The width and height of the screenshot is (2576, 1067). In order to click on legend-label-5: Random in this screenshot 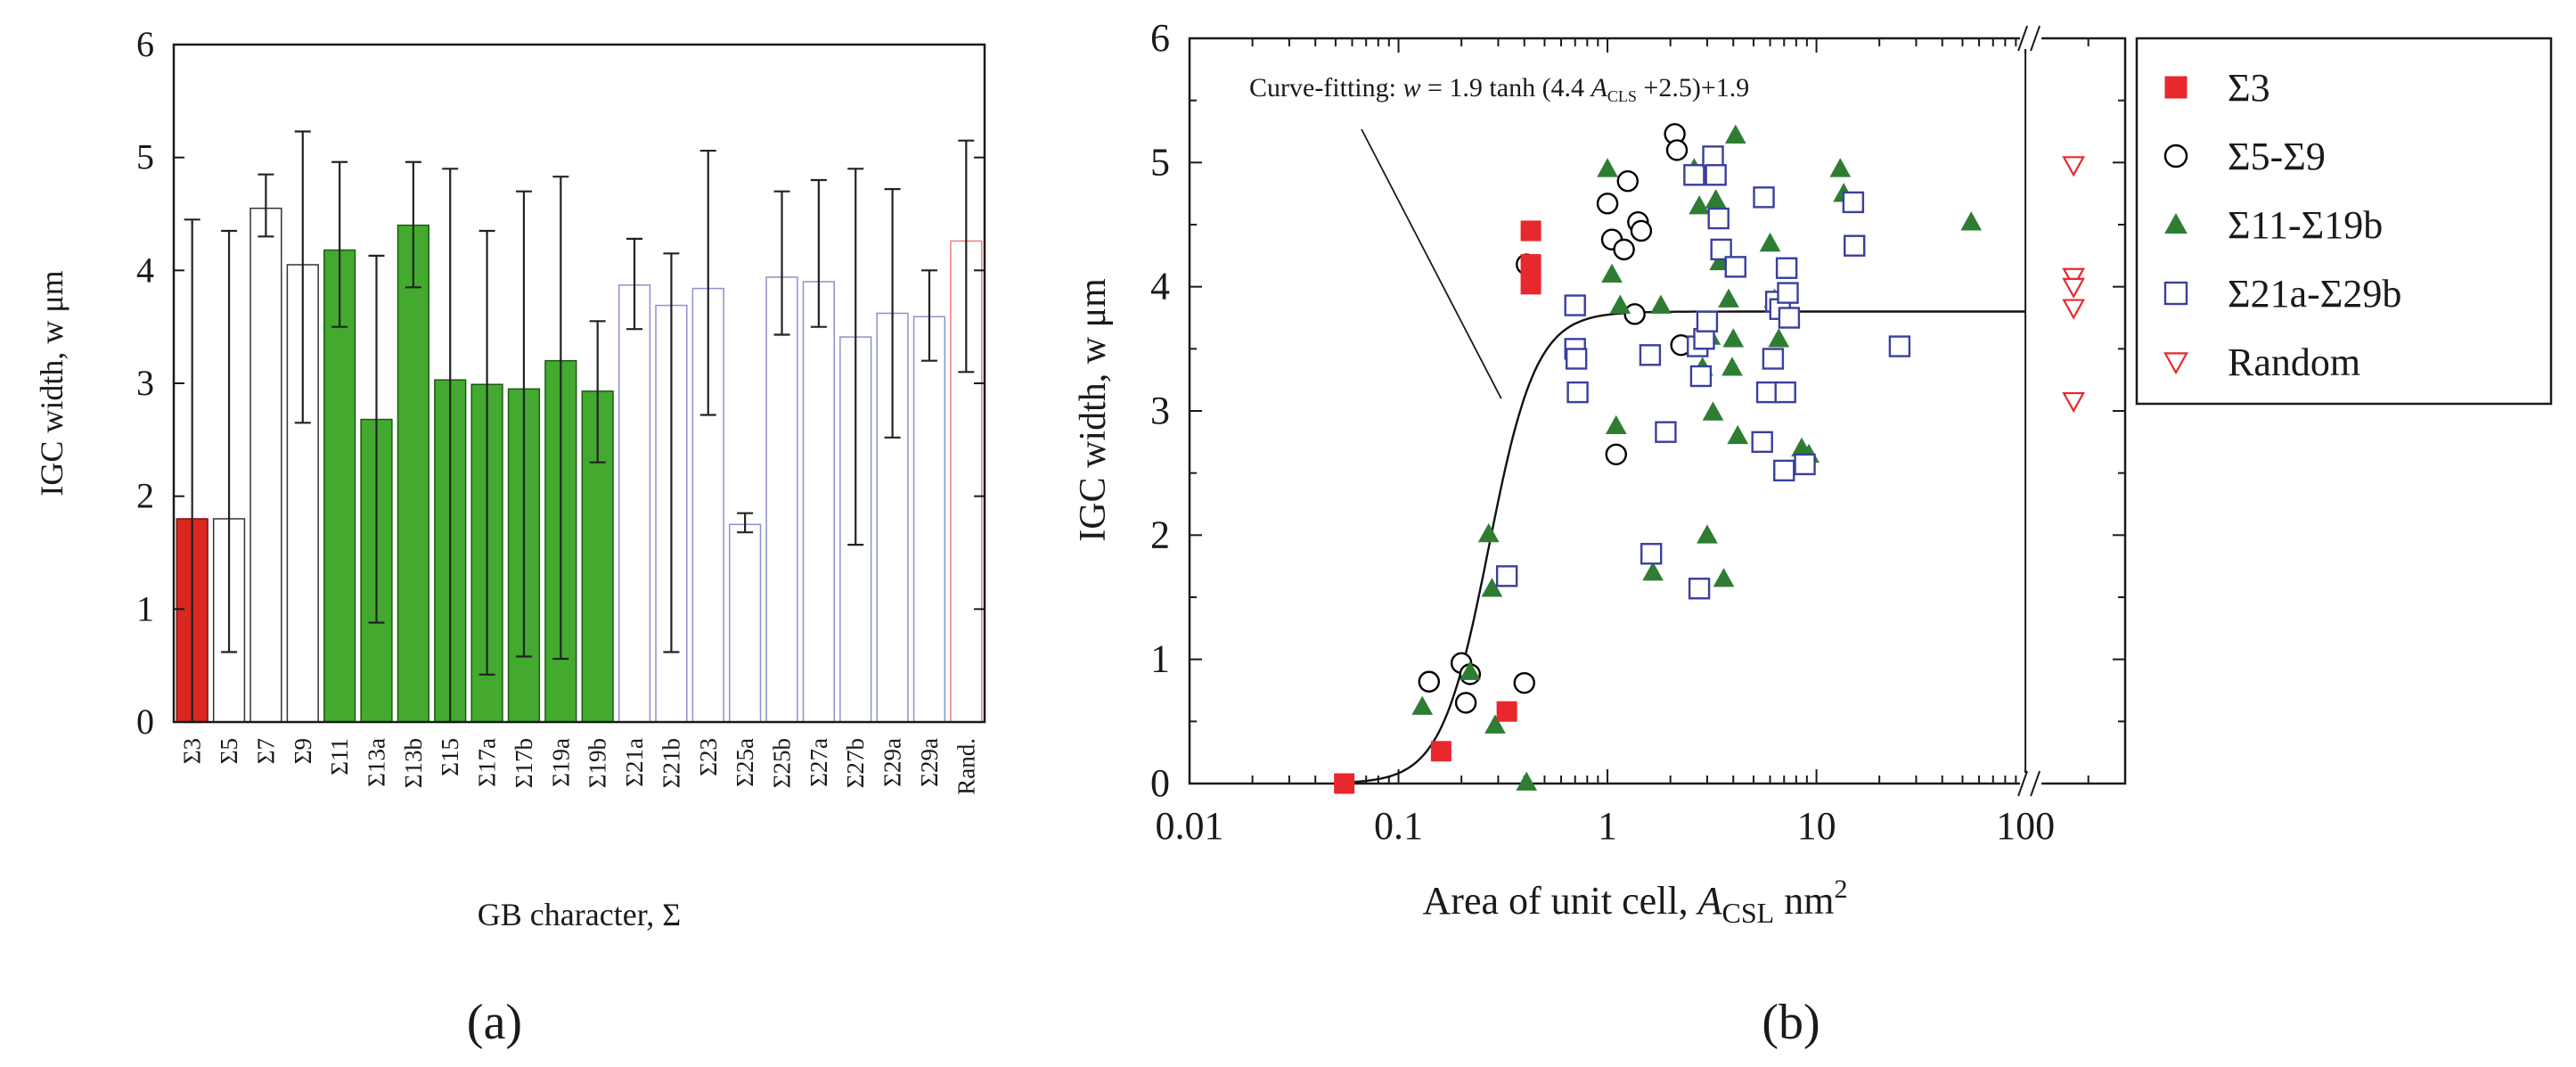, I will do `click(2294, 362)`.